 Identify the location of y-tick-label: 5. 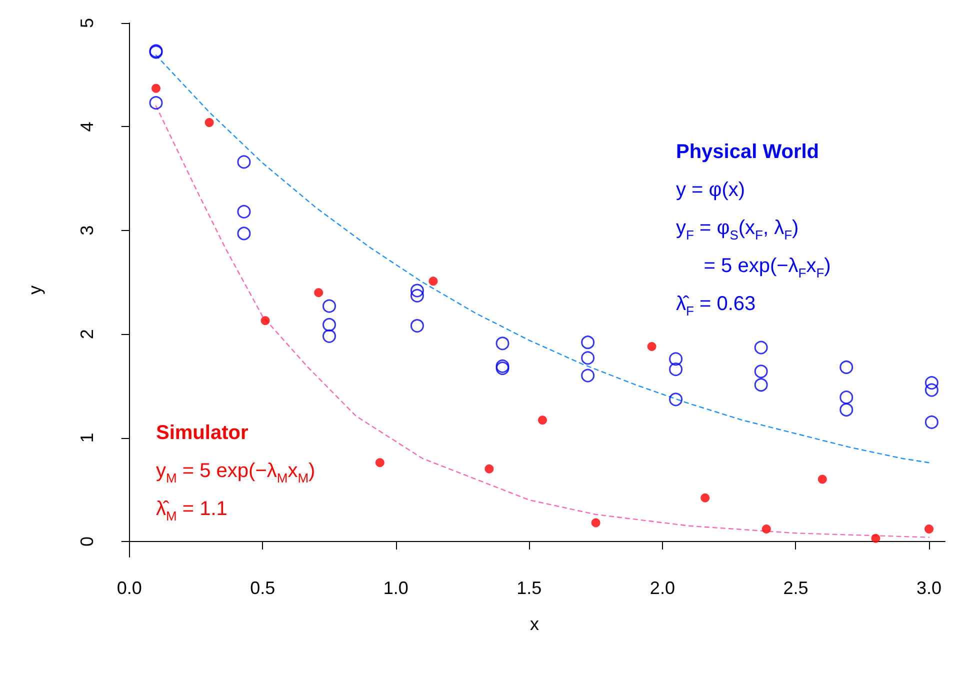
(87, 23).